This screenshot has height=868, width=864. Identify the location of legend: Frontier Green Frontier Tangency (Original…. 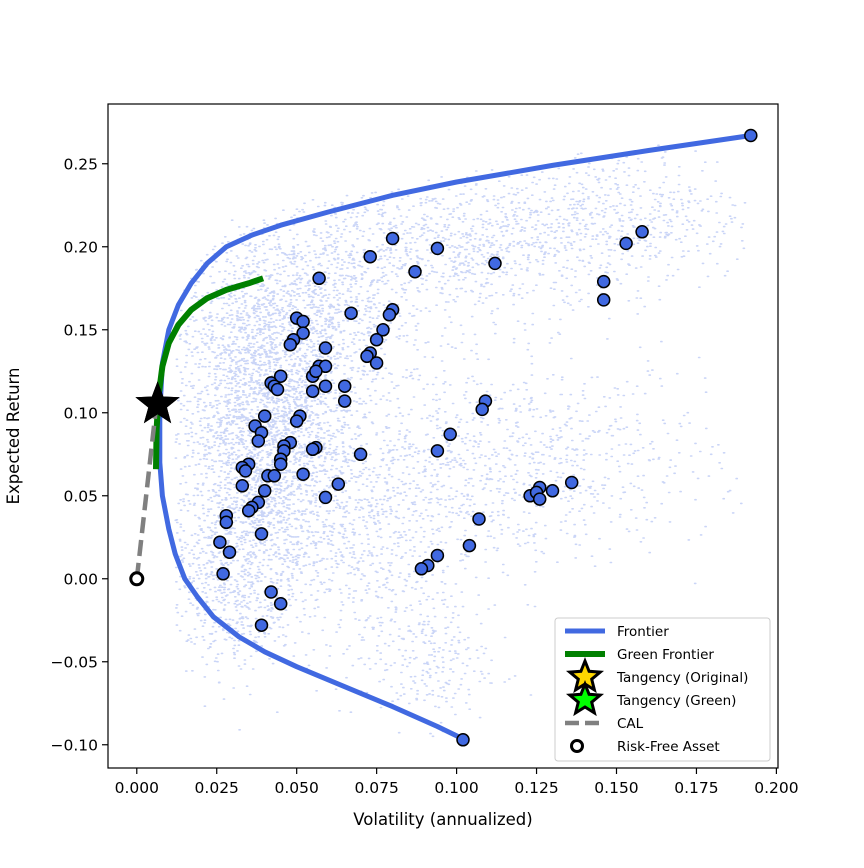
(662, 689).